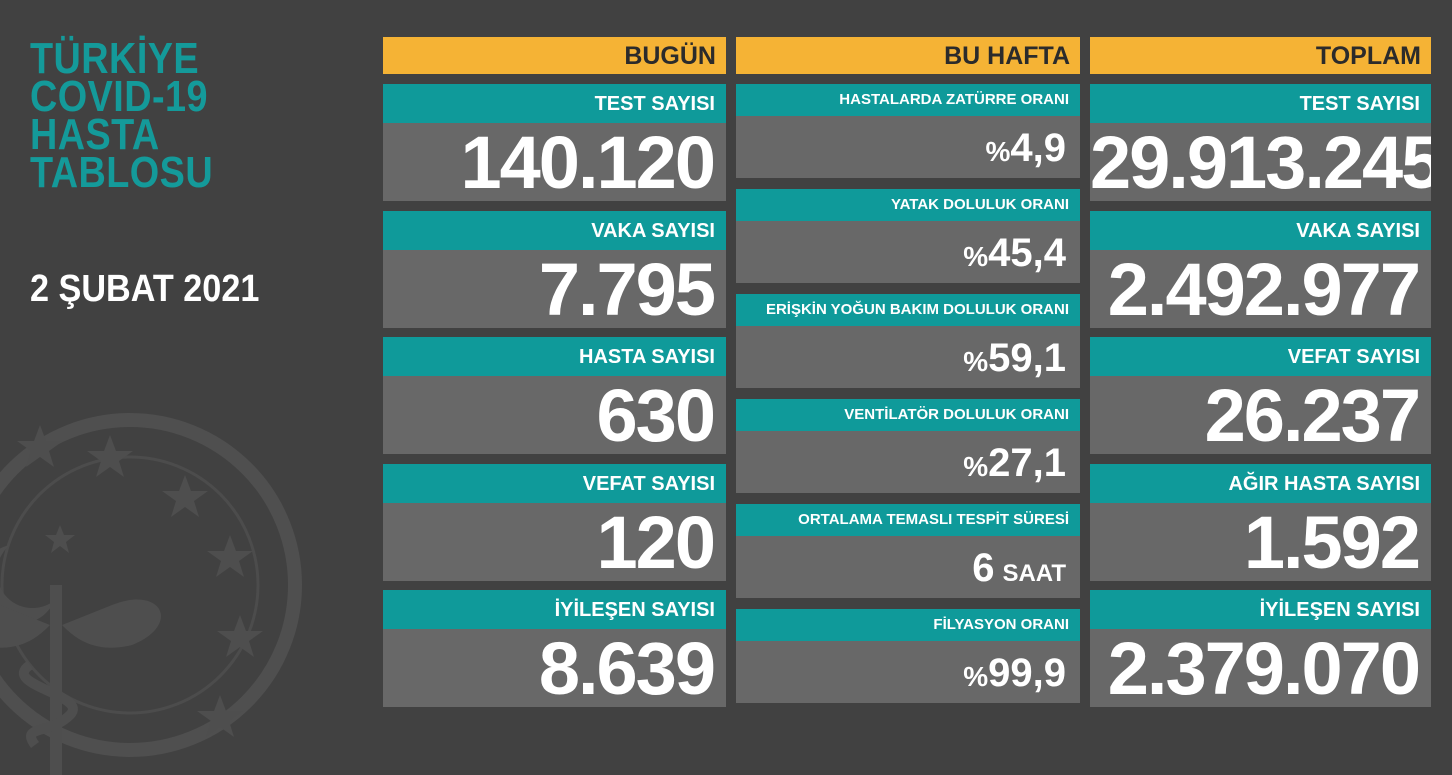 The width and height of the screenshot is (1452, 775). What do you see at coordinates (983, 568) in the screenshot?
I see `value-number: 6` at bounding box center [983, 568].